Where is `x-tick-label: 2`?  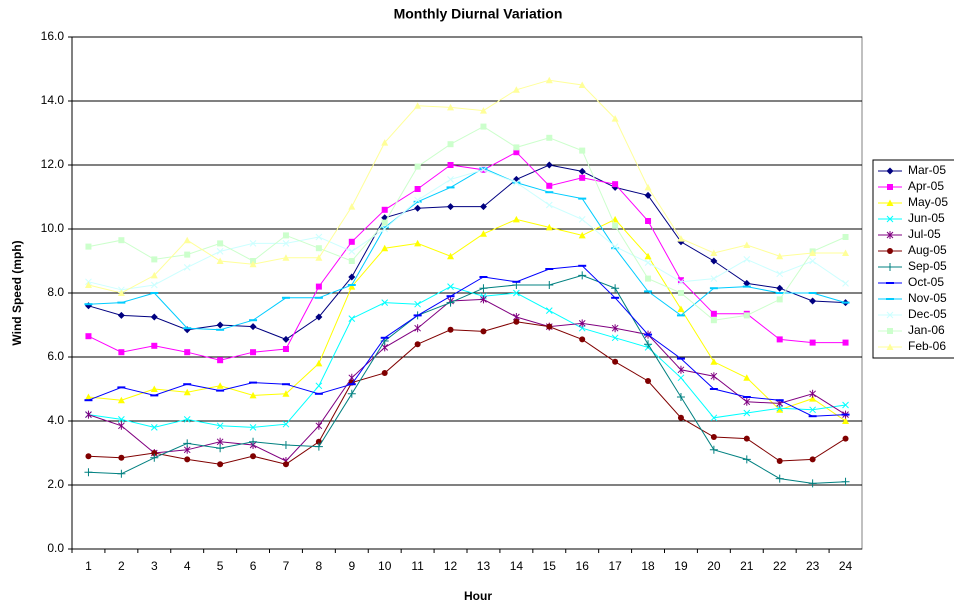 x-tick-label: 2 is located at coordinates (121, 566).